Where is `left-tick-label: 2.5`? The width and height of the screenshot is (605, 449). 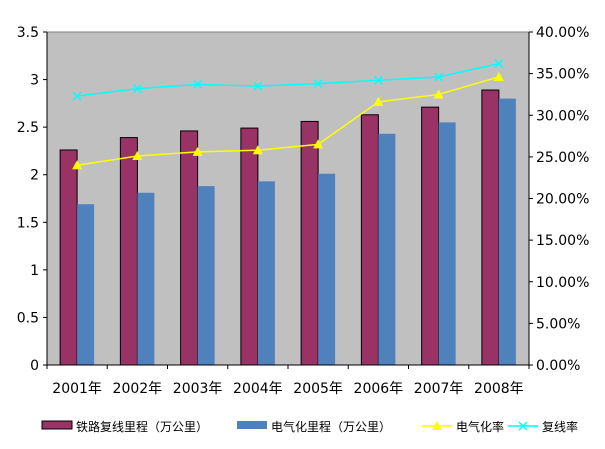 left-tick-label: 2.5 is located at coordinates (28, 128).